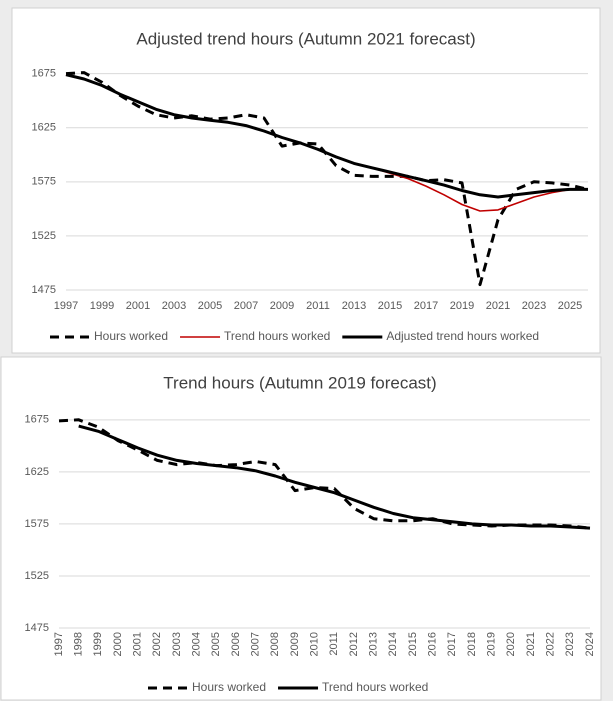  Describe the element at coordinates (236, 644) in the screenshot. I see `x-tick-label: 2006` at that location.